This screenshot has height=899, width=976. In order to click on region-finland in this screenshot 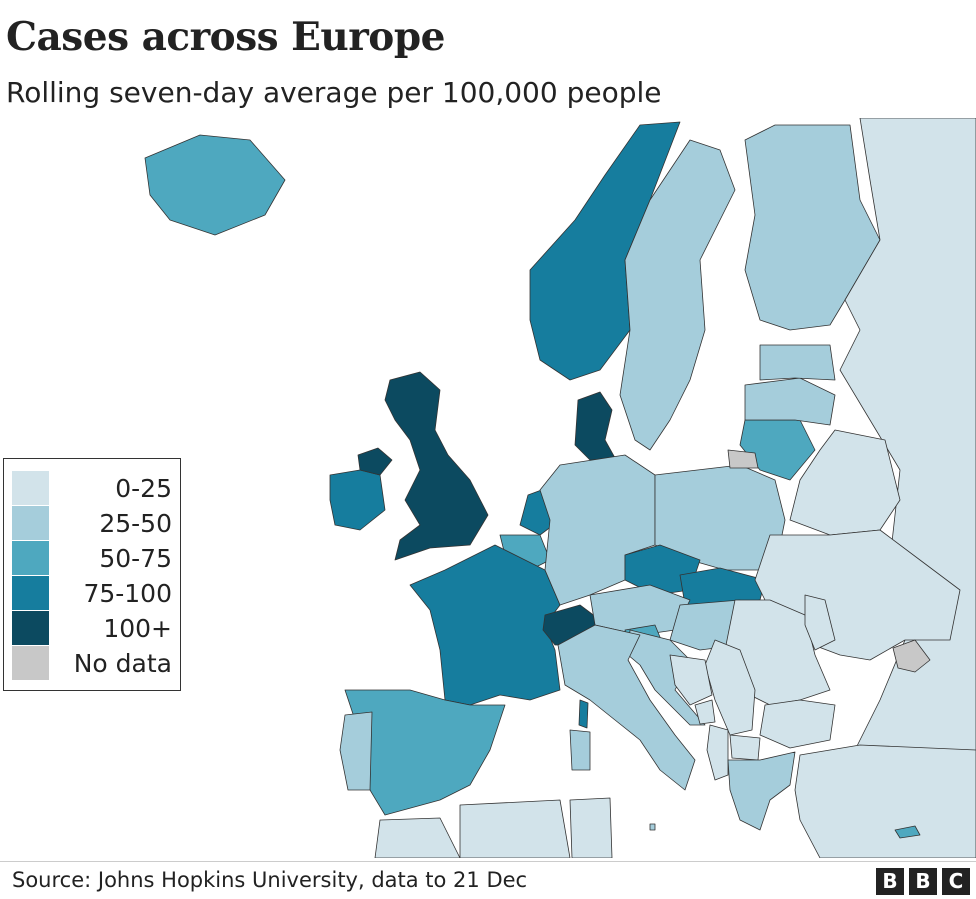, I will do `click(812, 227)`.